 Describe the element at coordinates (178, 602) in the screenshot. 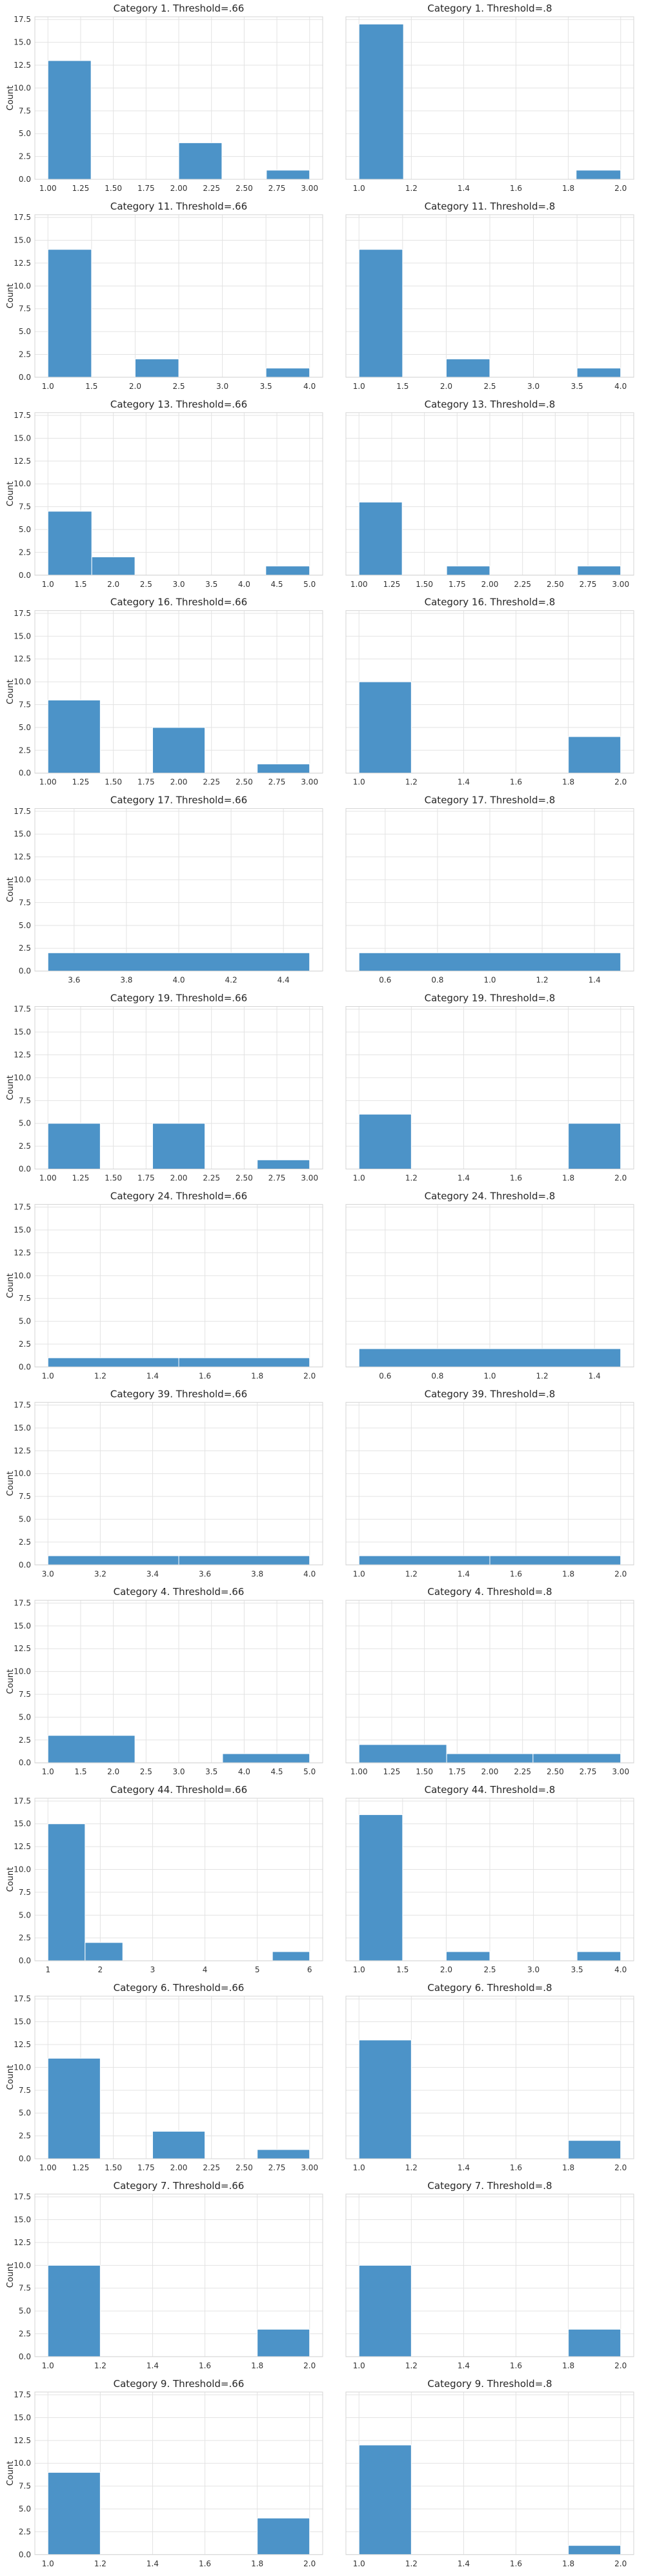

I see `subplot-title: Category 16. Threshold=.66` at that location.